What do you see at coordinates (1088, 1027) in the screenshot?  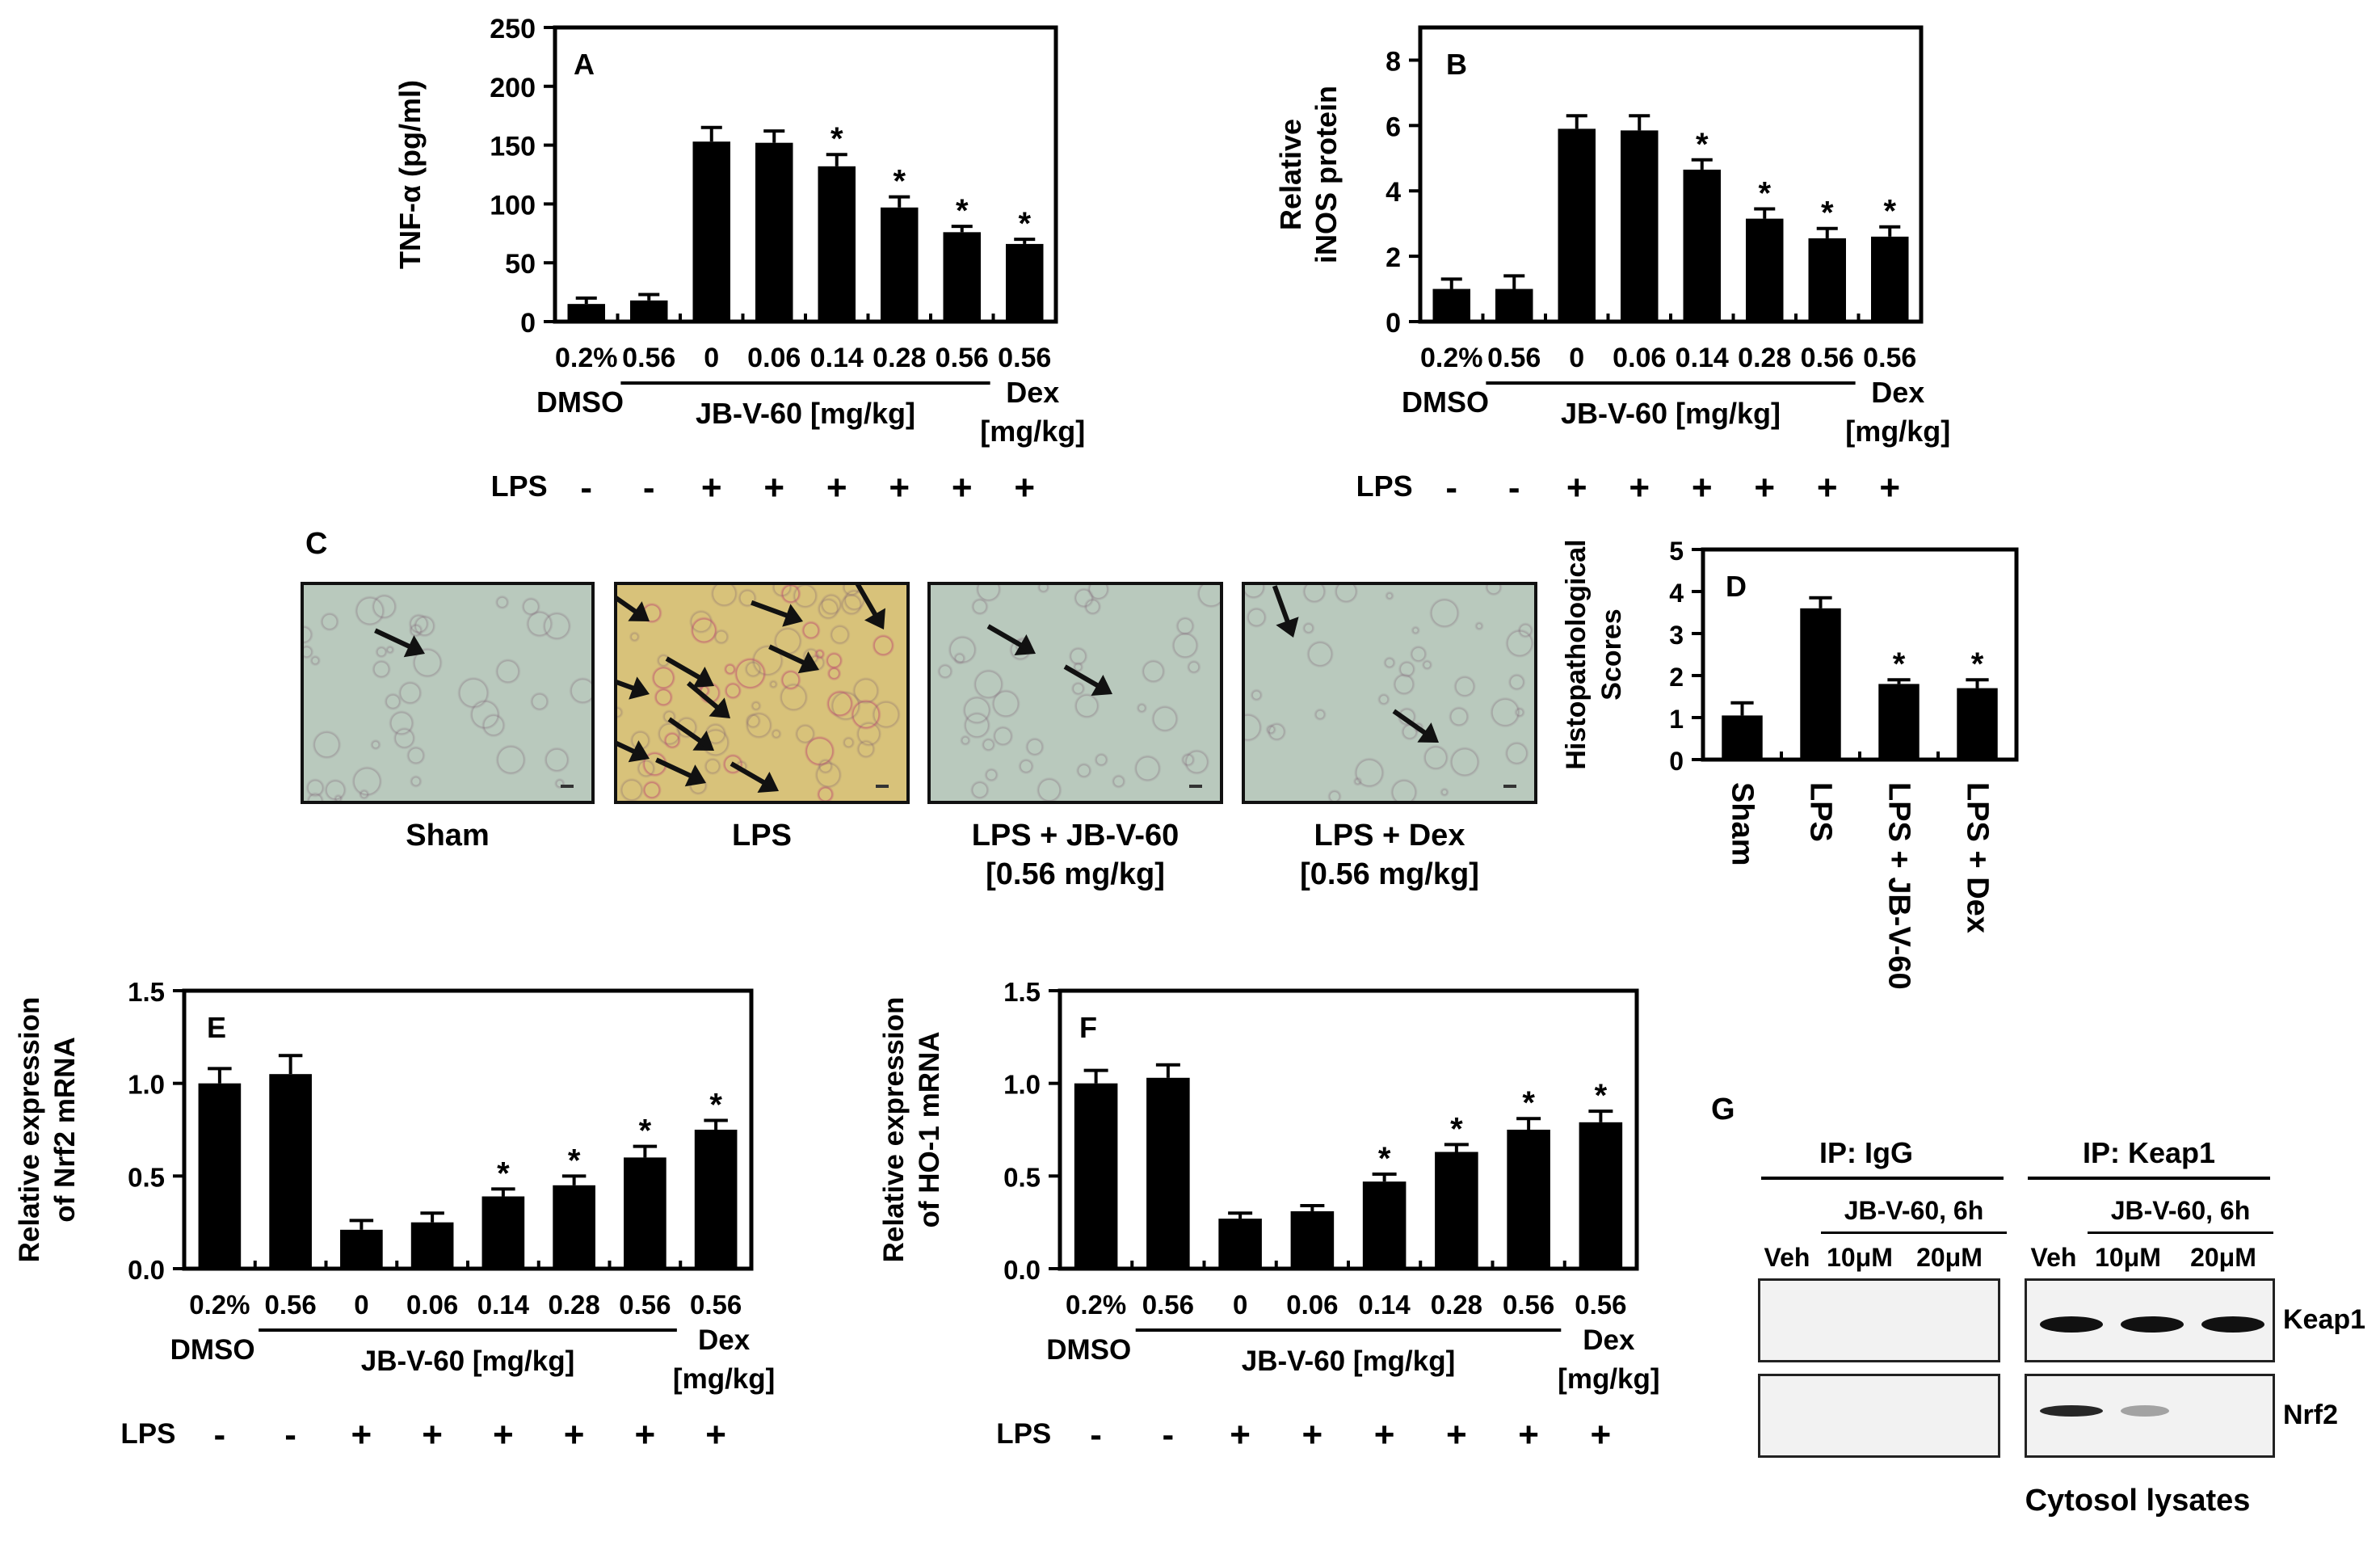 I see `chart-f-panel-letter: F` at bounding box center [1088, 1027].